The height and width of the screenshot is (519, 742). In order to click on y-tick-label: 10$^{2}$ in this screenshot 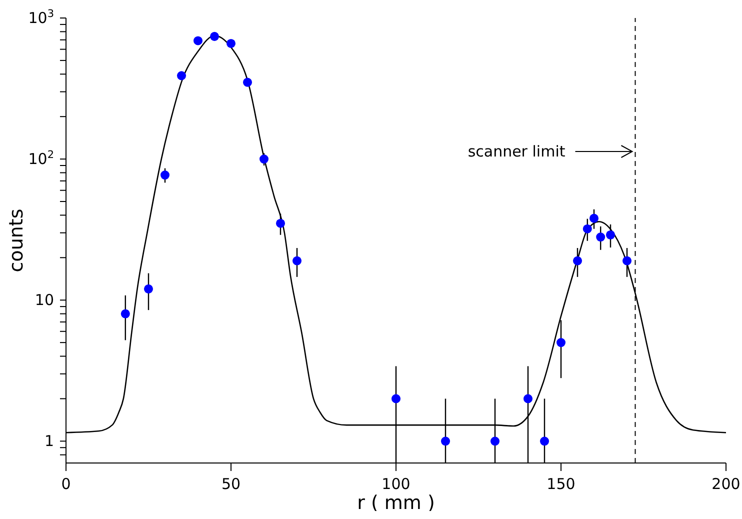, I will do `click(41, 158)`.